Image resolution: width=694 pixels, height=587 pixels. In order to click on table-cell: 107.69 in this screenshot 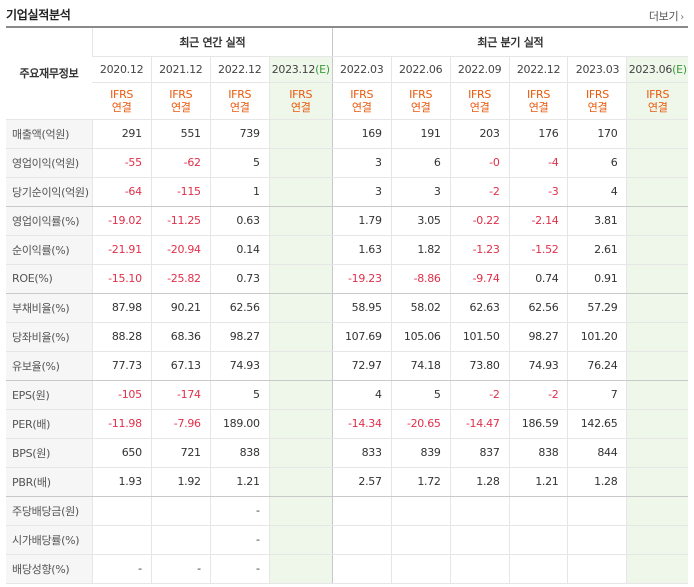, I will do `click(361, 337)`.